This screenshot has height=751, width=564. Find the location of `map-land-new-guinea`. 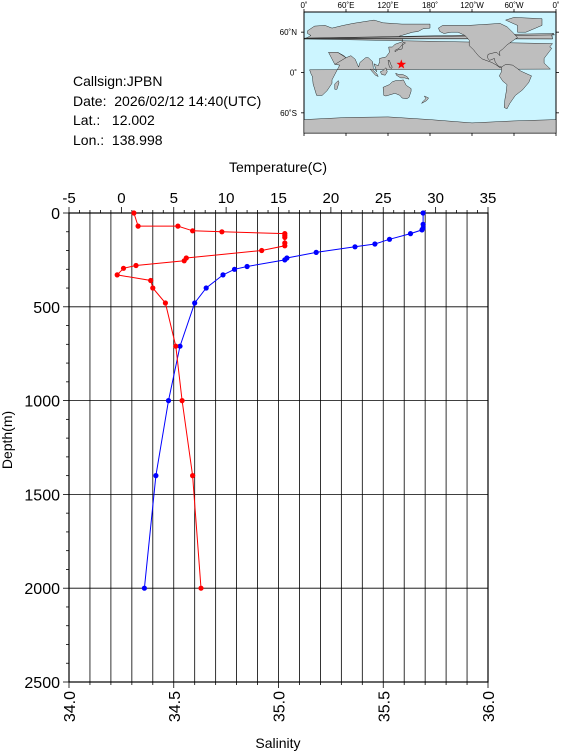

map-land-new-guinea is located at coordinates (402, 76).